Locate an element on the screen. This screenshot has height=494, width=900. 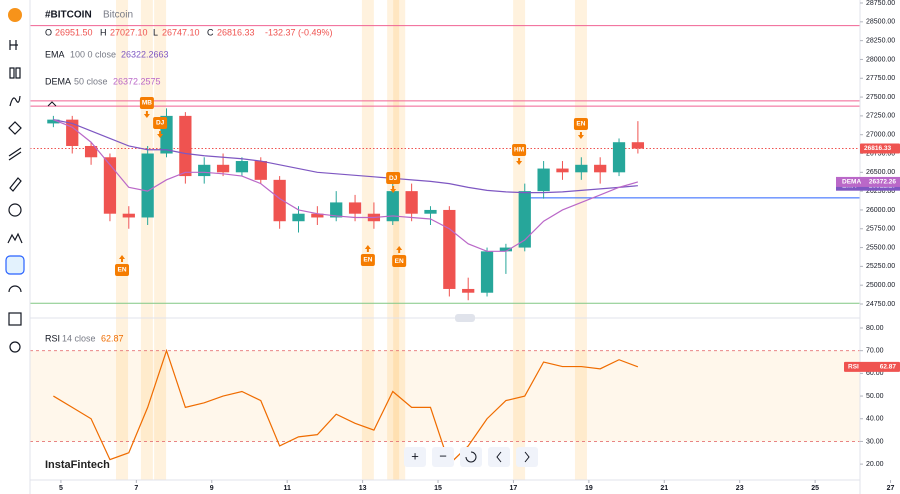
x-tick-label: 15 is located at coordinates (438, 488).